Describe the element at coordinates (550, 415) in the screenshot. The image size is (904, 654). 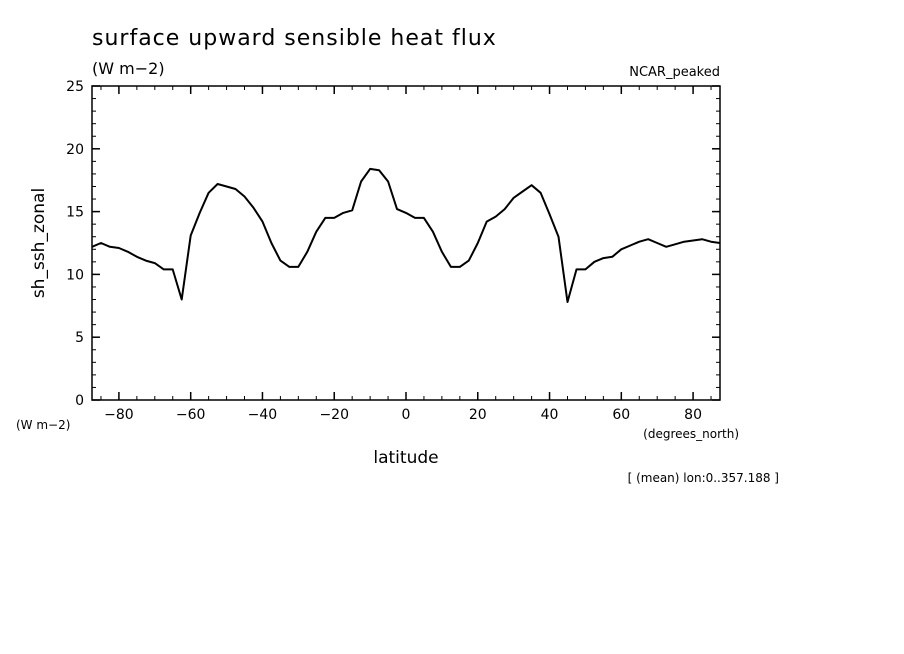
I see `x-tick-label: 40` at that location.